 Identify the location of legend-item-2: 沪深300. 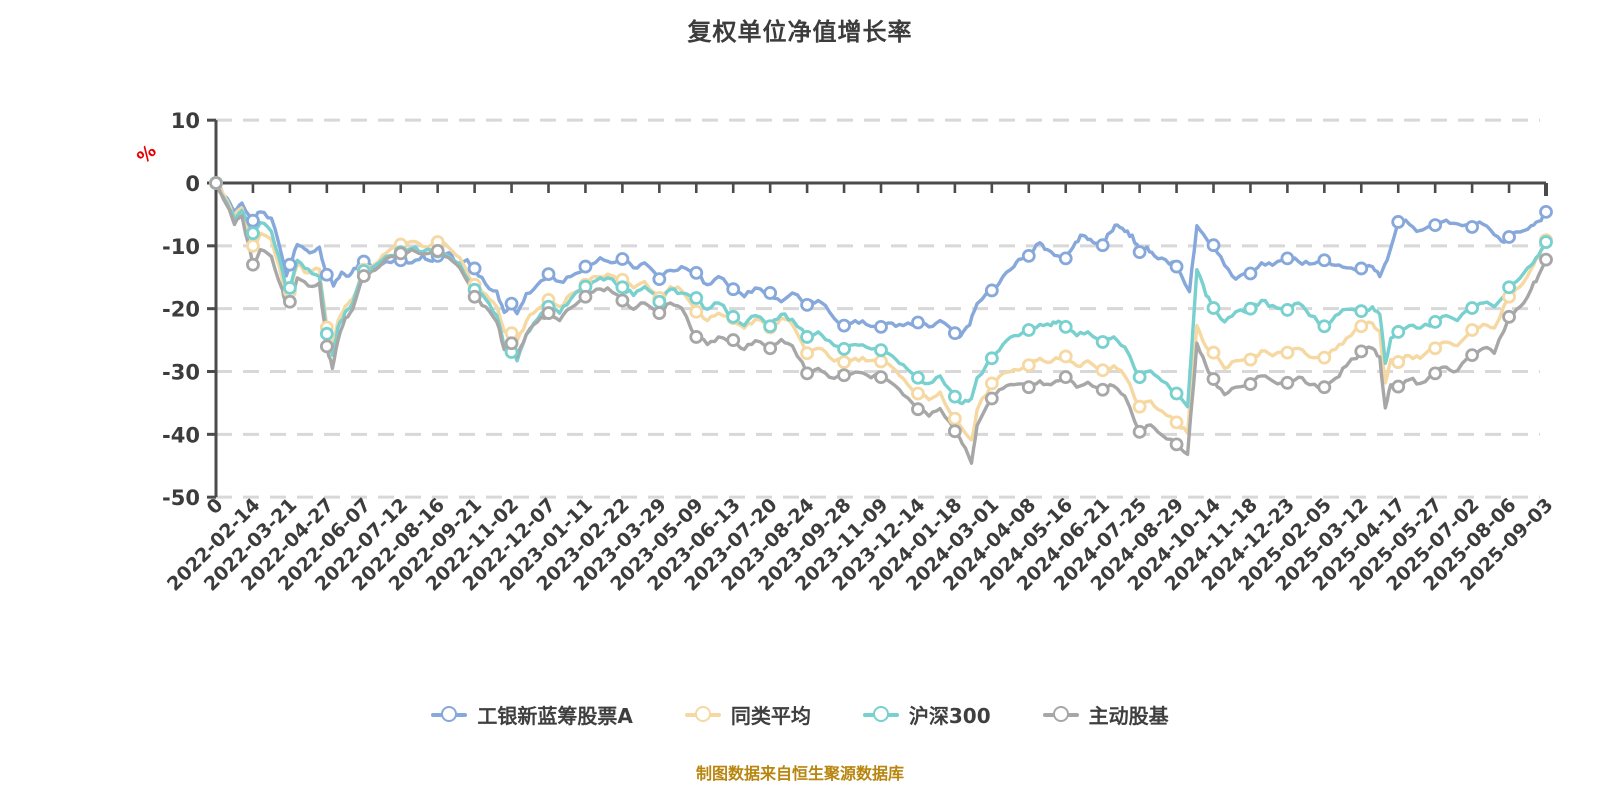
(926, 714).